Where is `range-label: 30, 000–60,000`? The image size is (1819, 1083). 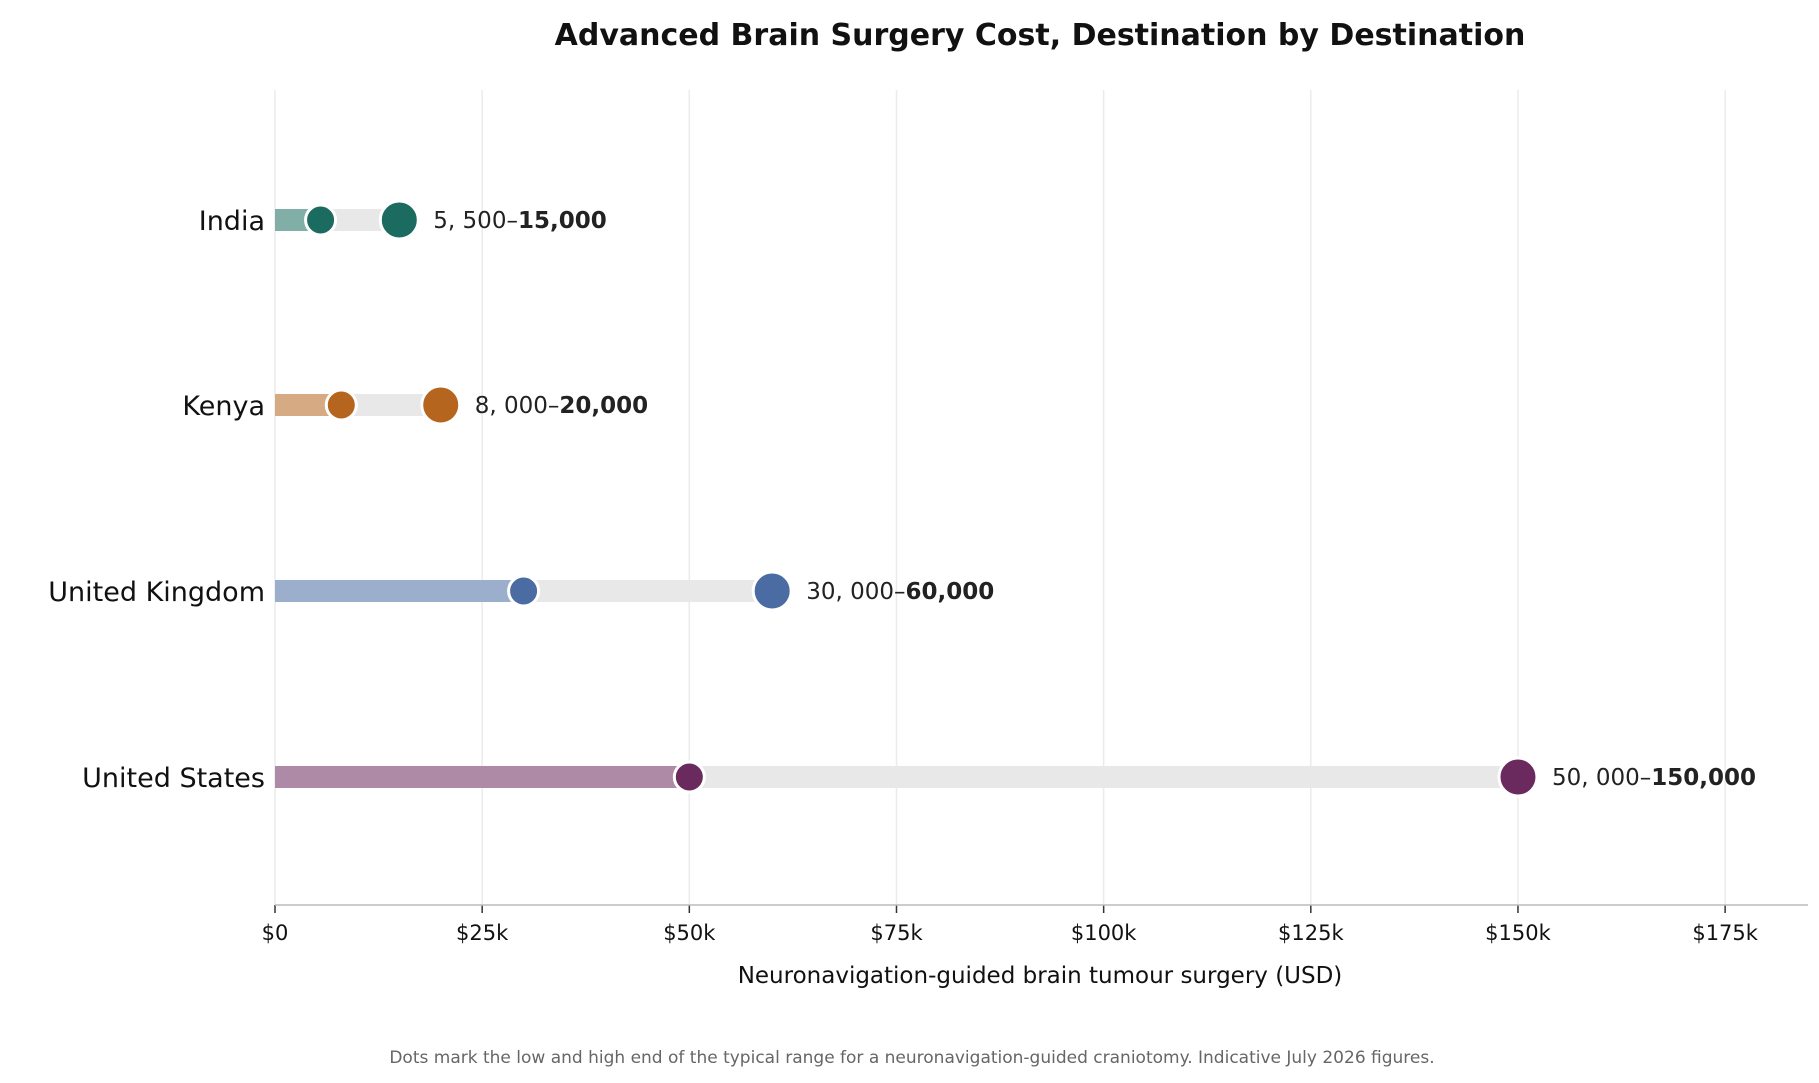
range-label: 30, 000–60,000 is located at coordinates (900, 592).